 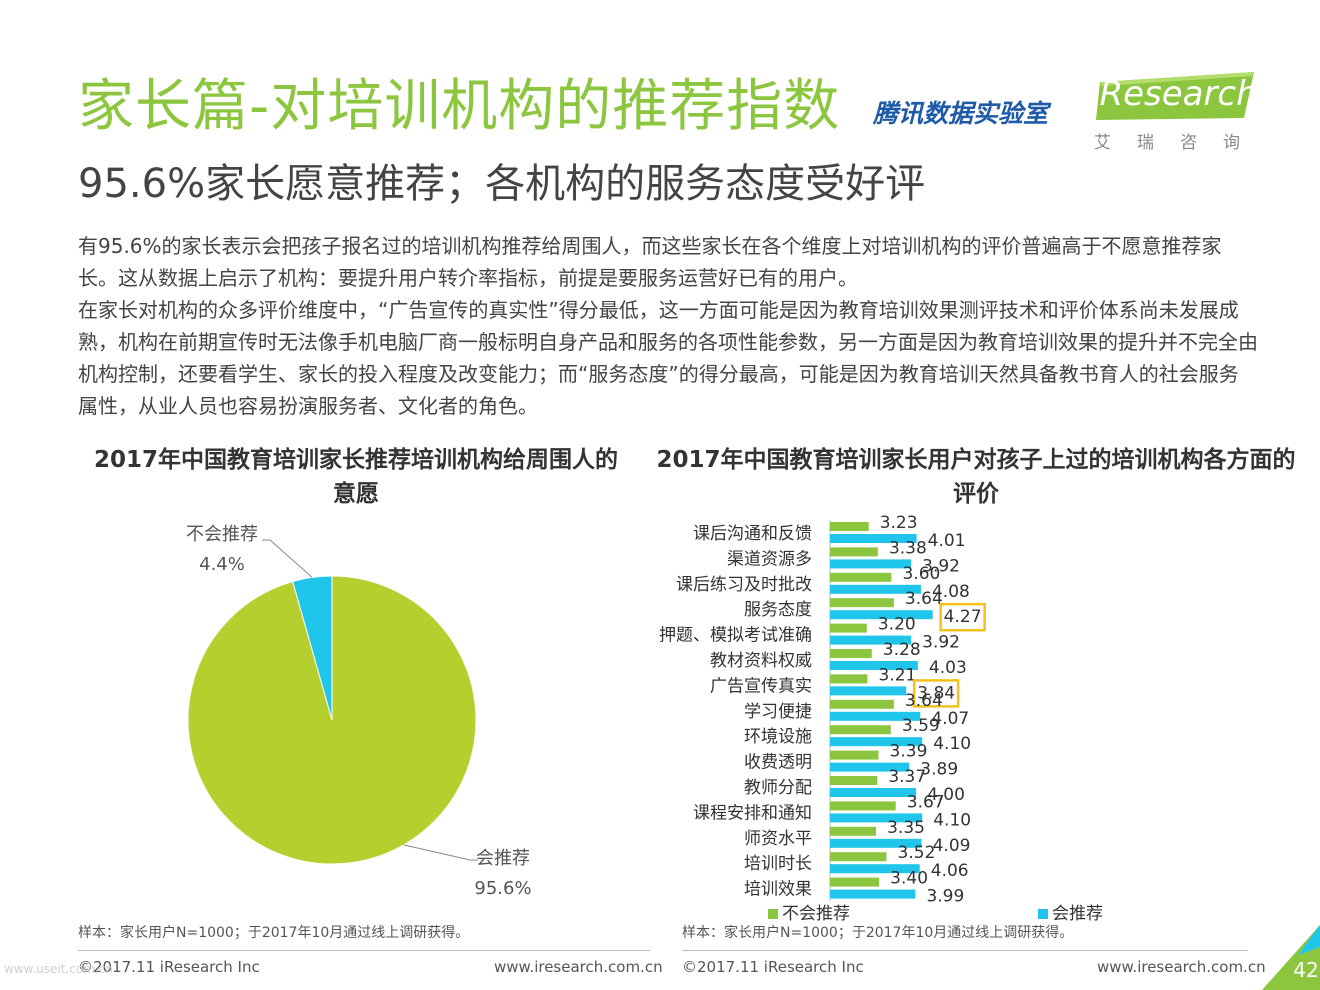 I want to click on bar-value-label-recommend: 4.07, so click(x=950, y=719).